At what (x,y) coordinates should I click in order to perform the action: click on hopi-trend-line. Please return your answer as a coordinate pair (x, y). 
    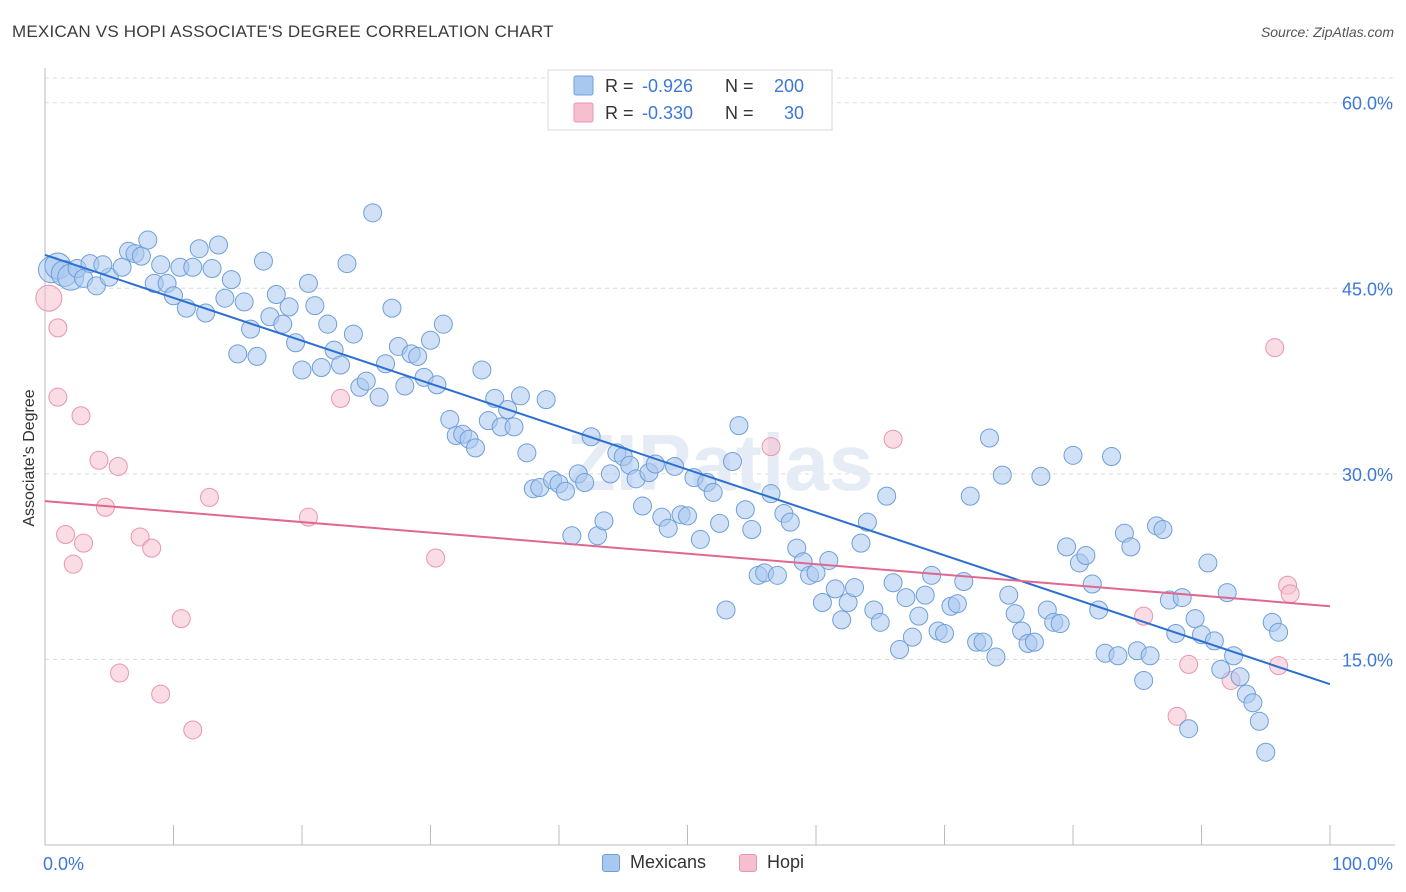
    Looking at the image, I should click on (687, 554).